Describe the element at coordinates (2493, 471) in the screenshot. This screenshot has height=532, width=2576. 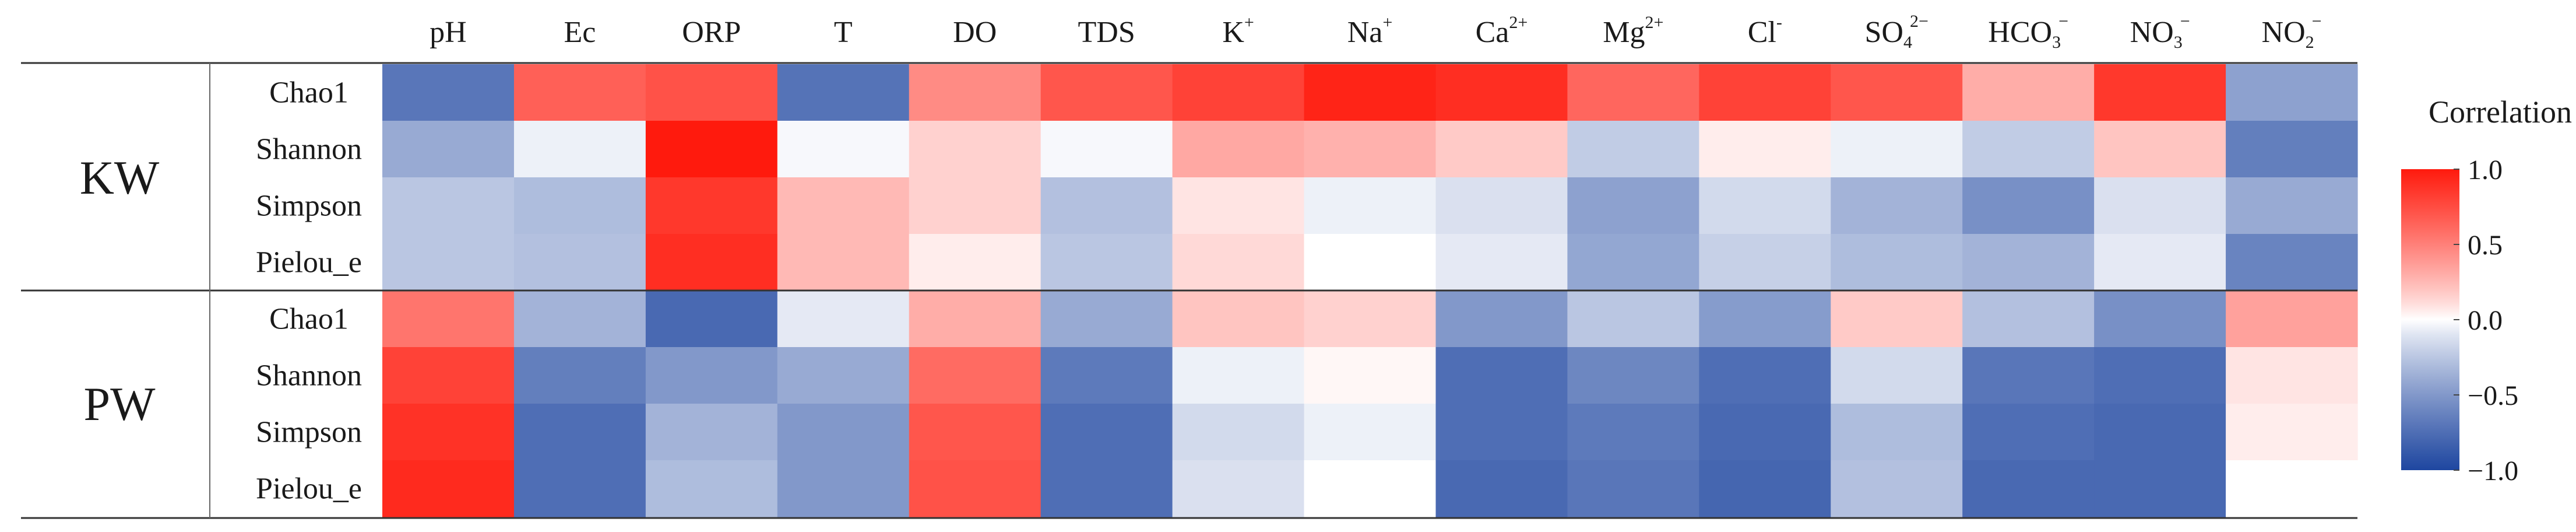
I see `legend-tick-label: −1.0` at that location.